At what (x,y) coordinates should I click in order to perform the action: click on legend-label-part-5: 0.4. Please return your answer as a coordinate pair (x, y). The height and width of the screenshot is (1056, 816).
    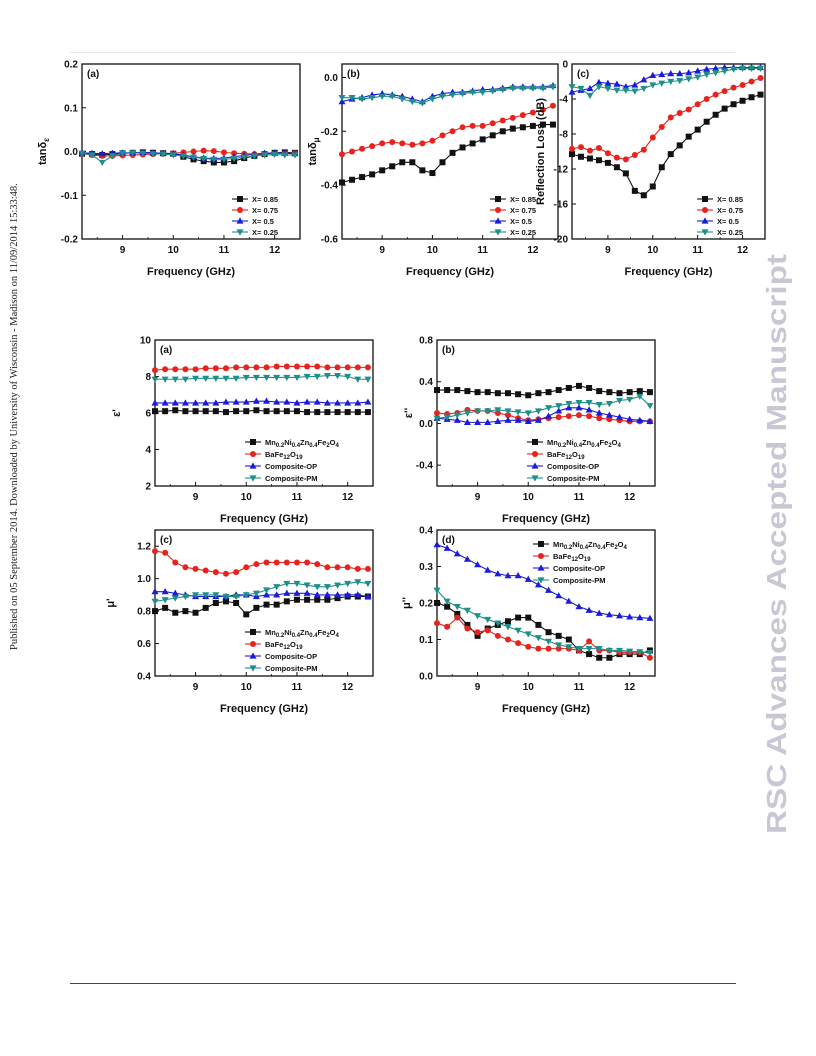
    Looking at the image, I should click on (313, 446).